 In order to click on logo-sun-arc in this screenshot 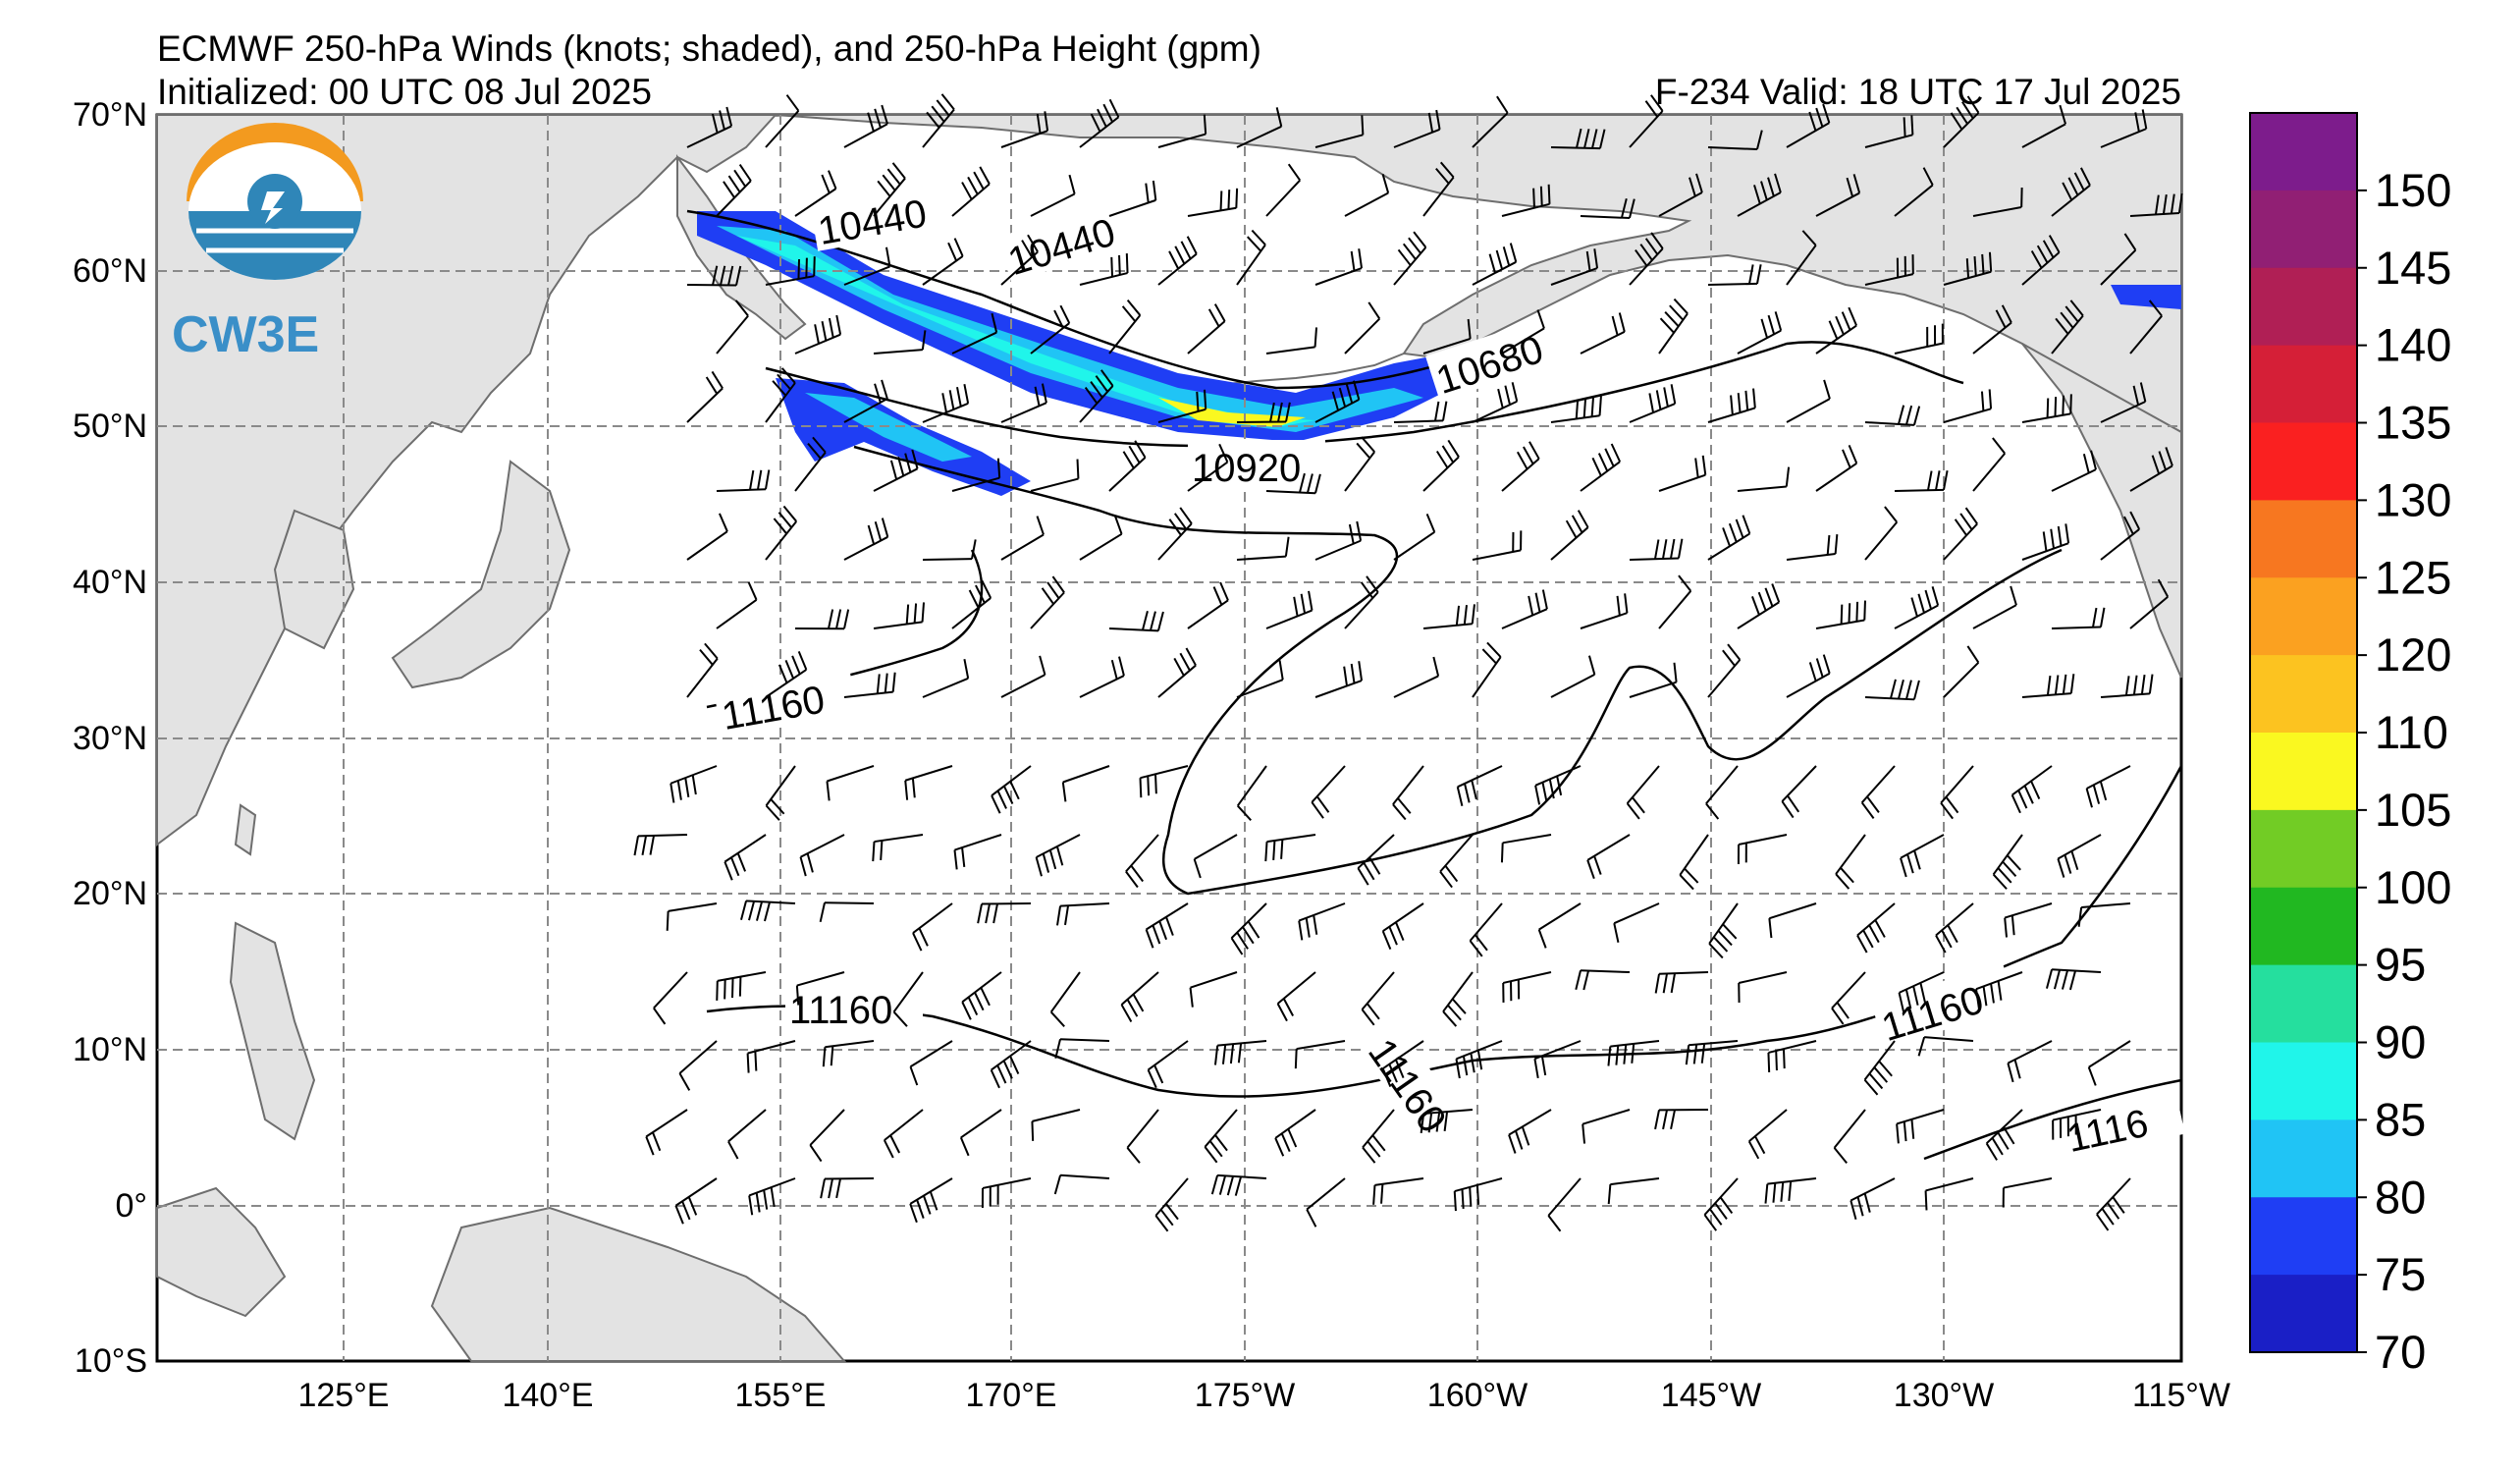, I will do `click(275, 162)`.